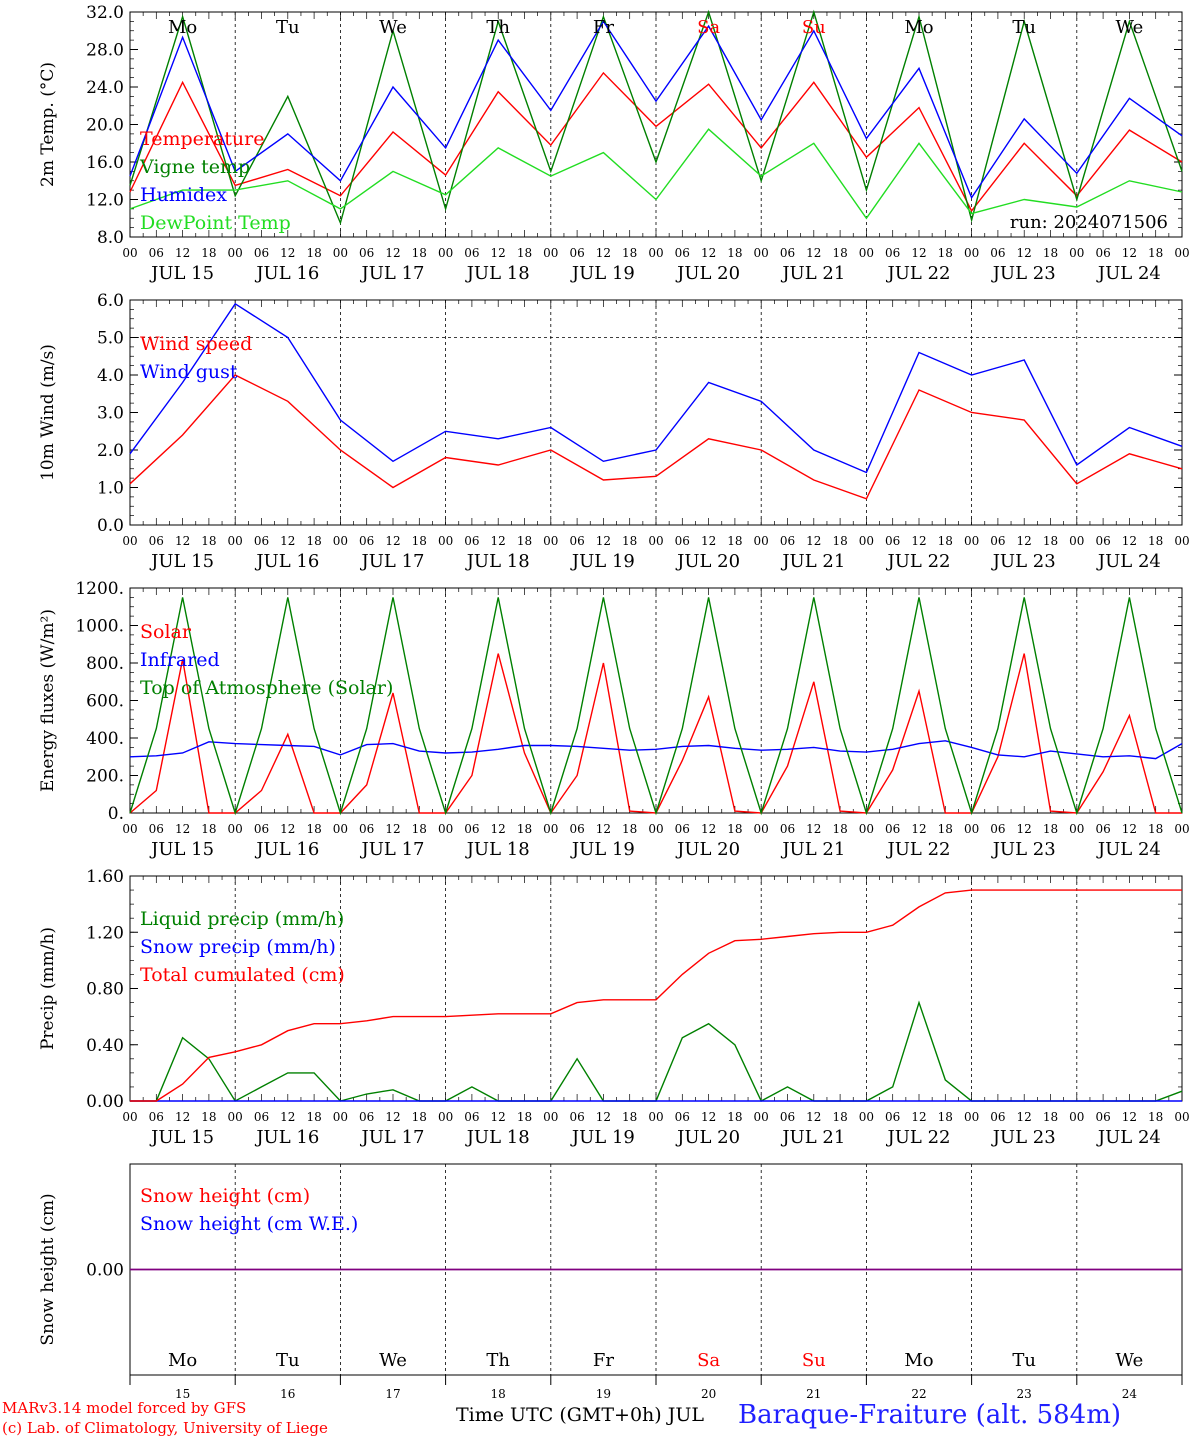 The image size is (1194, 1440). What do you see at coordinates (498, 27) in the screenshot?
I see `weekday-label: Th` at bounding box center [498, 27].